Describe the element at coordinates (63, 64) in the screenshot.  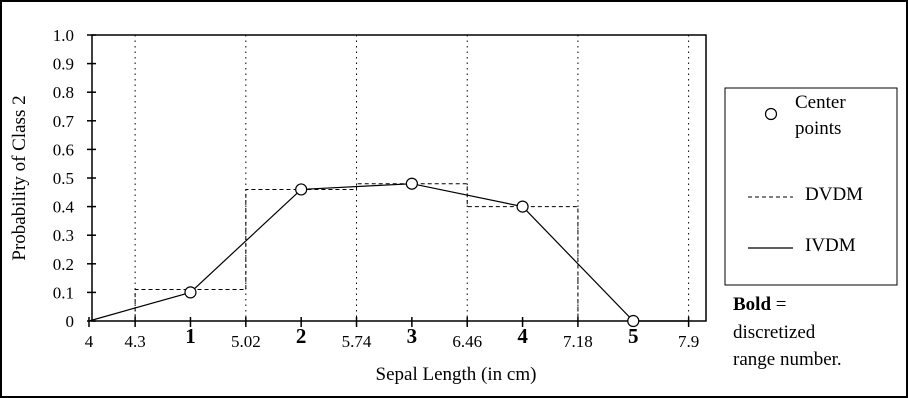
I see `y-tick-label-9: 0.9` at that location.